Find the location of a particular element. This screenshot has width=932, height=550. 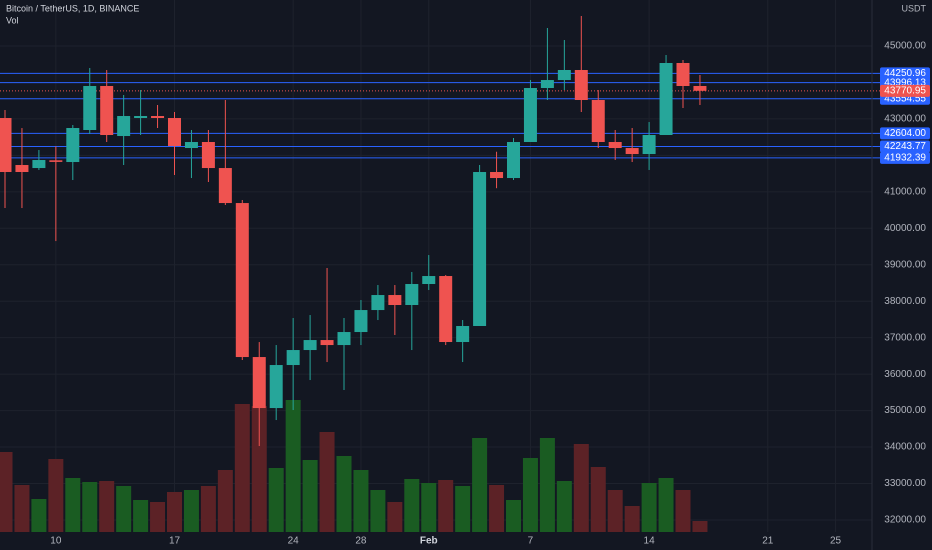

levels is located at coordinates (440, 115).